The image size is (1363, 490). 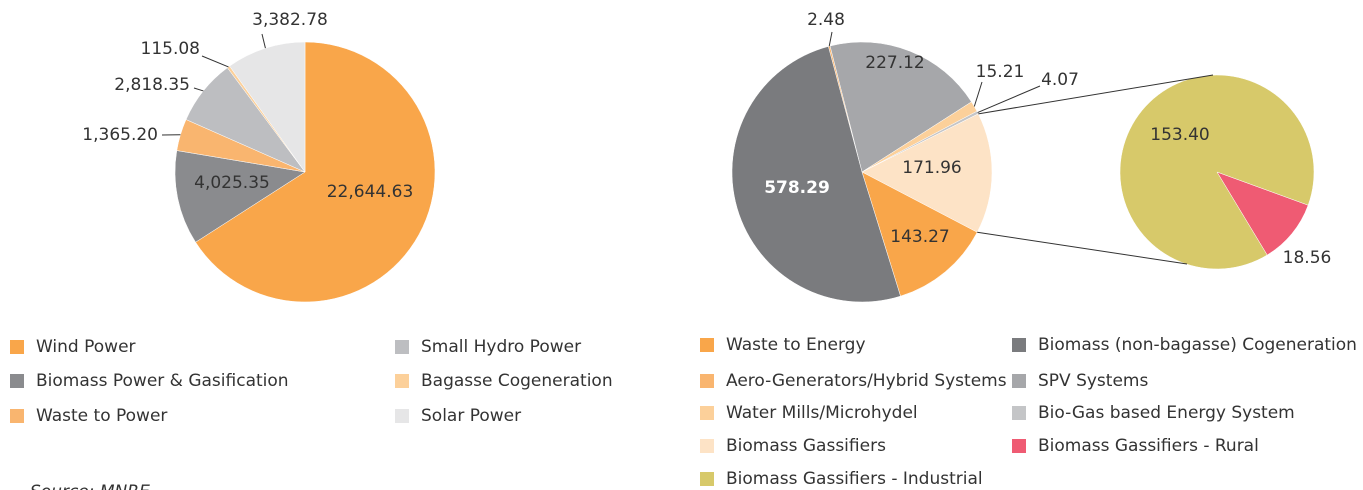 I want to click on legend-label: Solar Power, so click(x=471, y=416).